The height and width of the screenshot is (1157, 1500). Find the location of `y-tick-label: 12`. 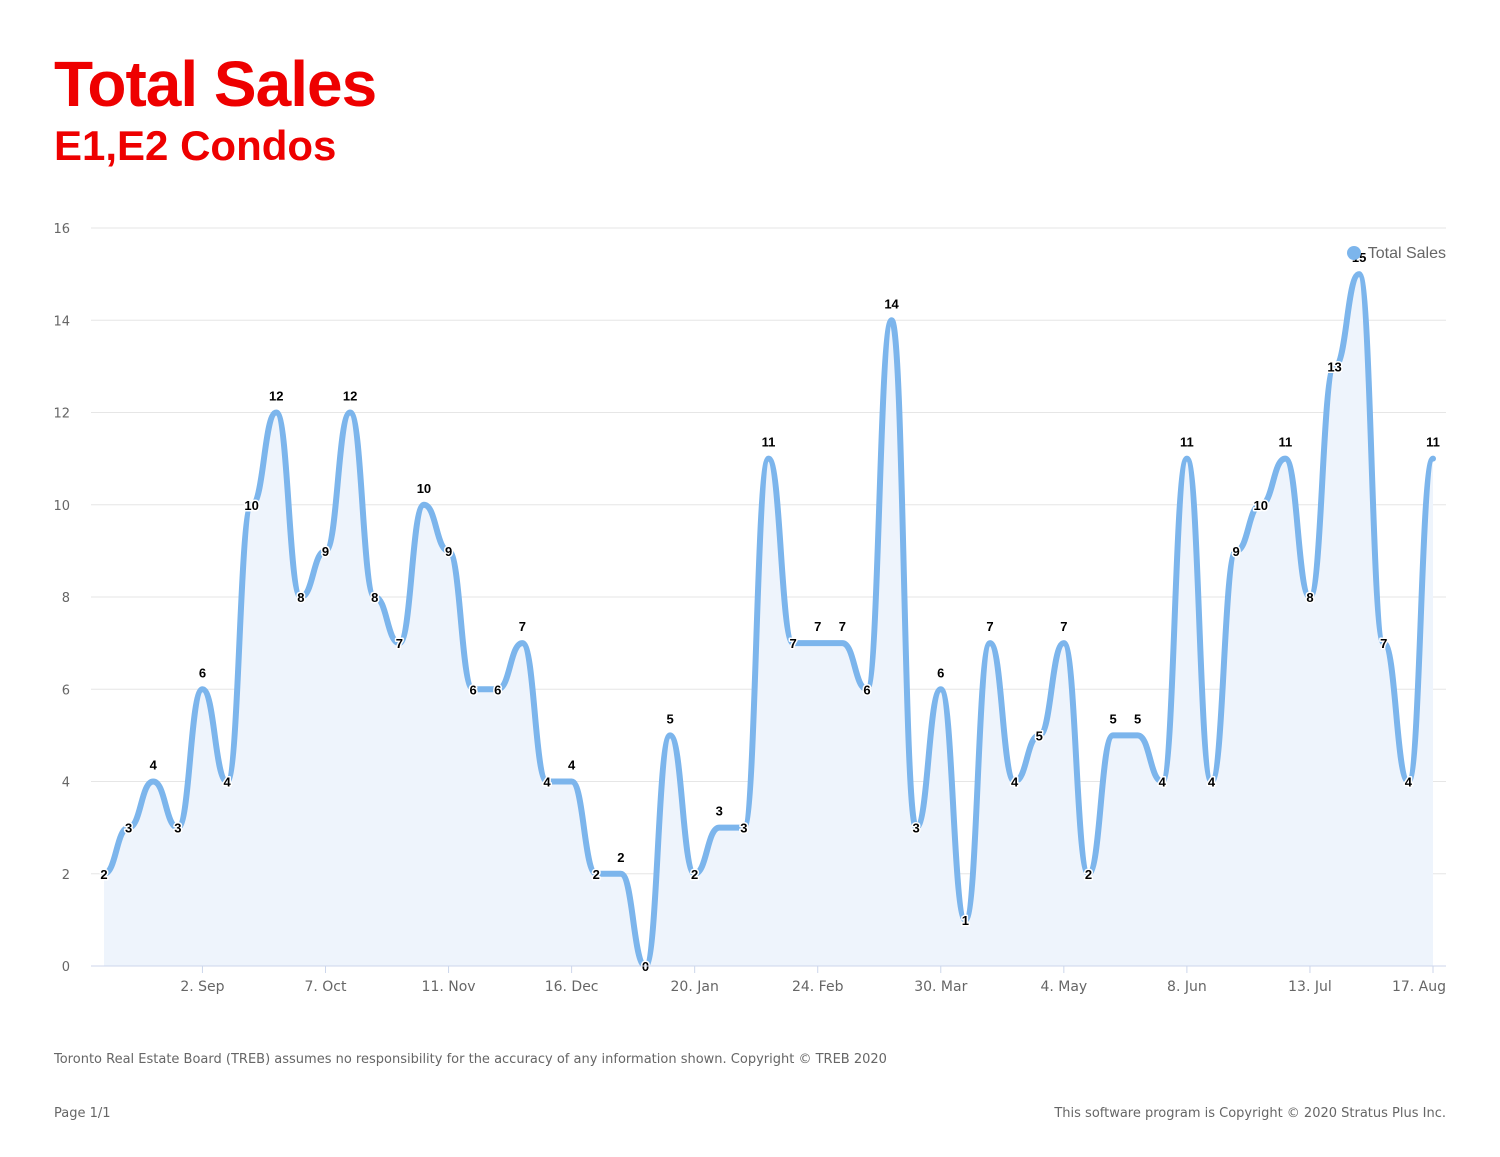

y-tick-label: 12 is located at coordinates (61, 414).